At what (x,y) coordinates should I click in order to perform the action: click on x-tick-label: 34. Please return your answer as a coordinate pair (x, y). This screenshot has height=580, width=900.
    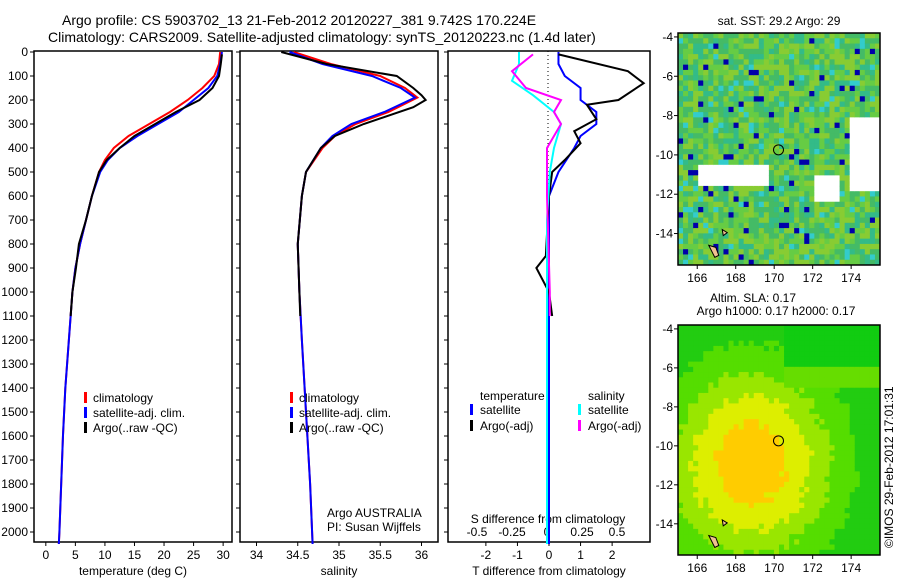
    Looking at the image, I should click on (257, 555).